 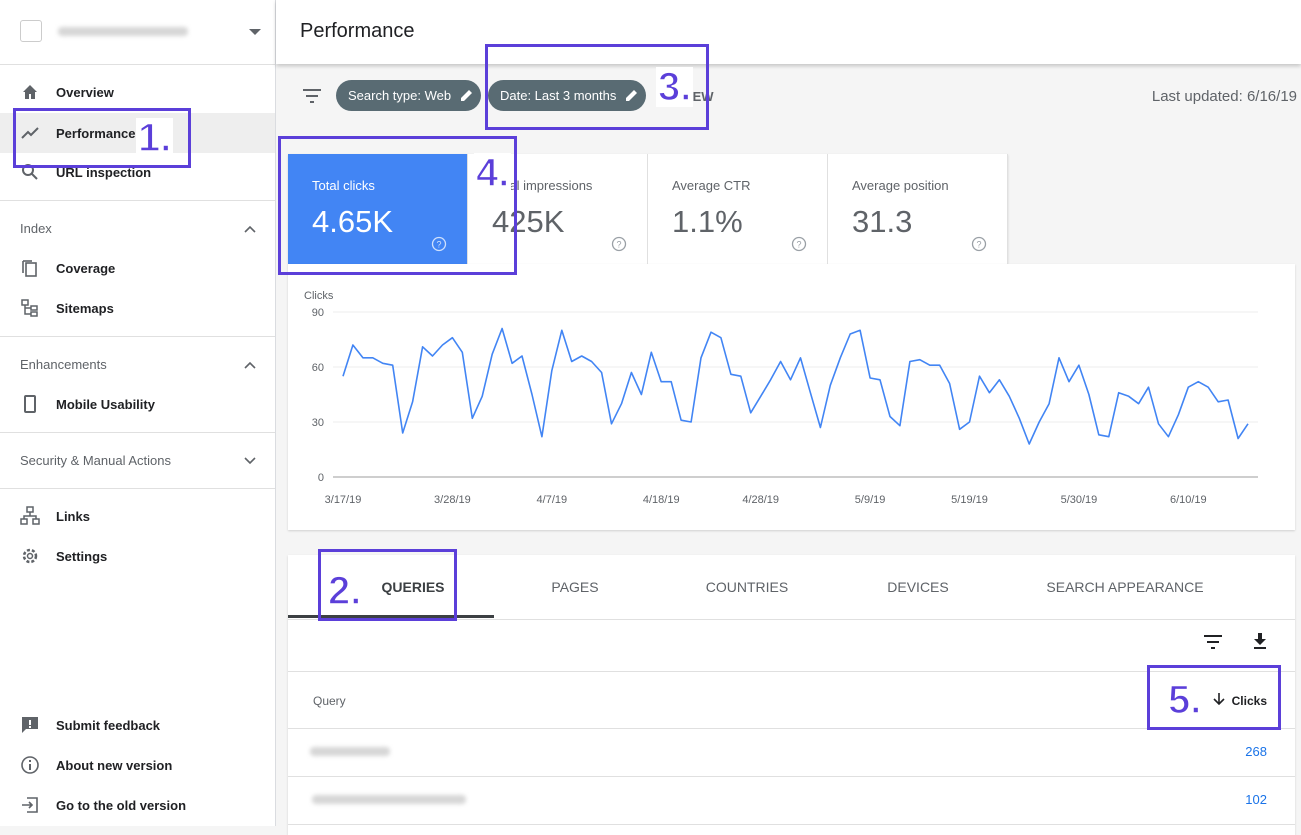 I want to click on x-tick-label: 5/30/19, so click(x=1079, y=500).